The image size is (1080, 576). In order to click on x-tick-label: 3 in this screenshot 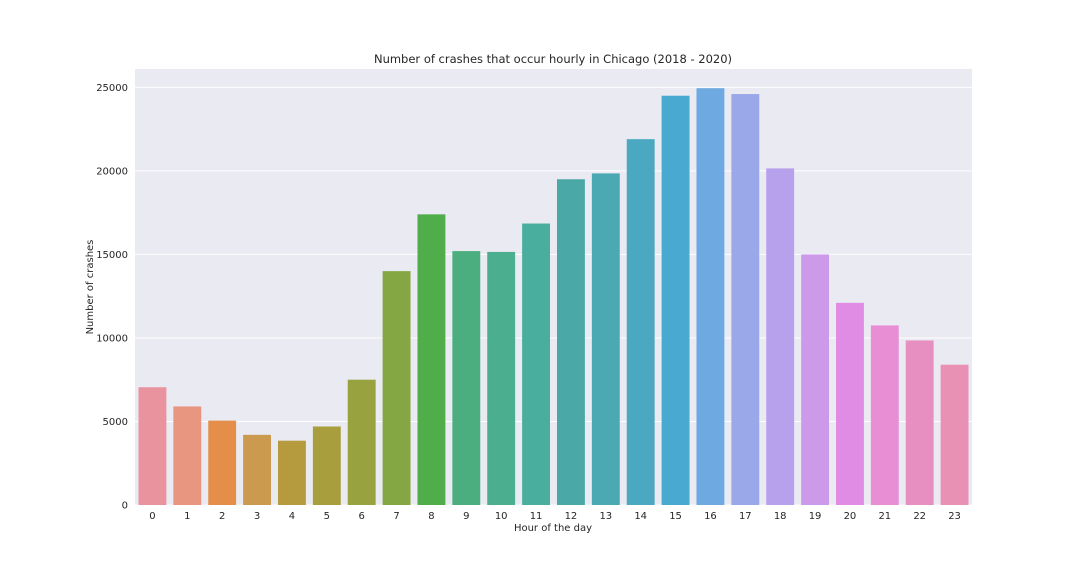, I will do `click(257, 516)`.